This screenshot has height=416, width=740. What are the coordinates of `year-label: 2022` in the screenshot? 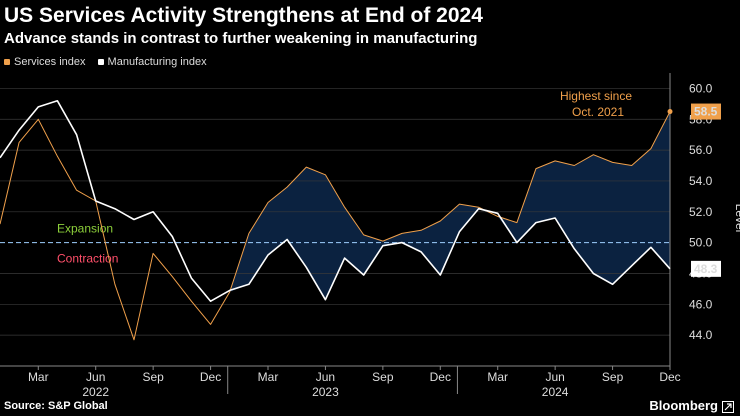 It's located at (95, 392).